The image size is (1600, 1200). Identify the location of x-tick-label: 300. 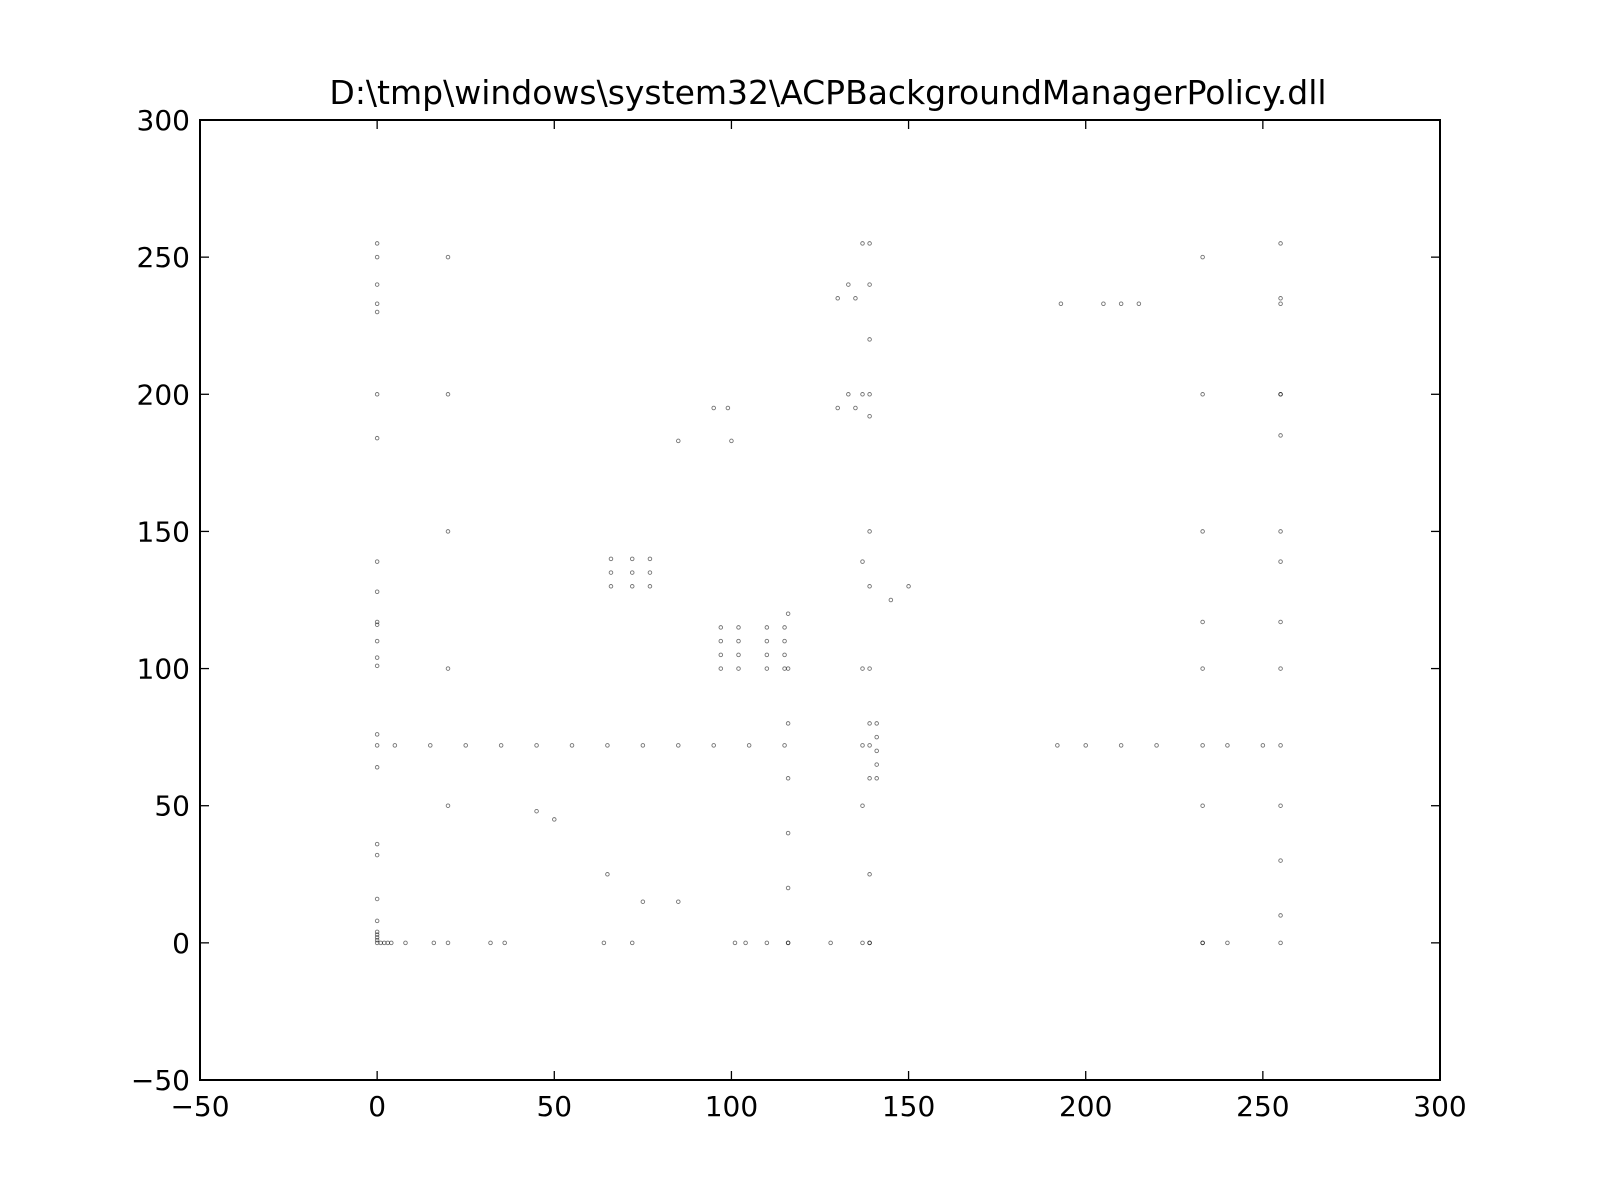
(1439, 1106).